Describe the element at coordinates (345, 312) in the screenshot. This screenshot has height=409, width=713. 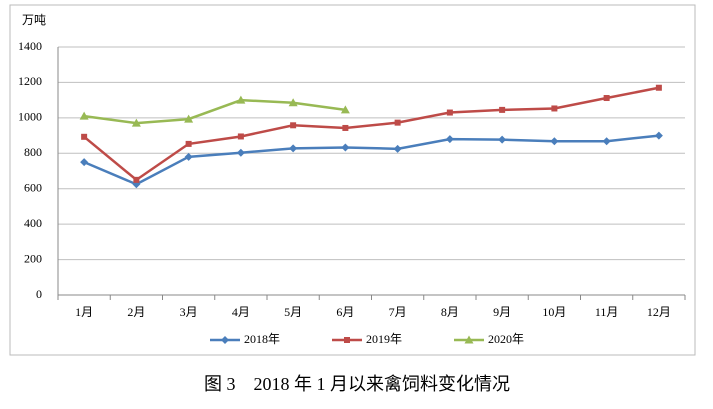
I see `x-tick-label: 6月` at that location.